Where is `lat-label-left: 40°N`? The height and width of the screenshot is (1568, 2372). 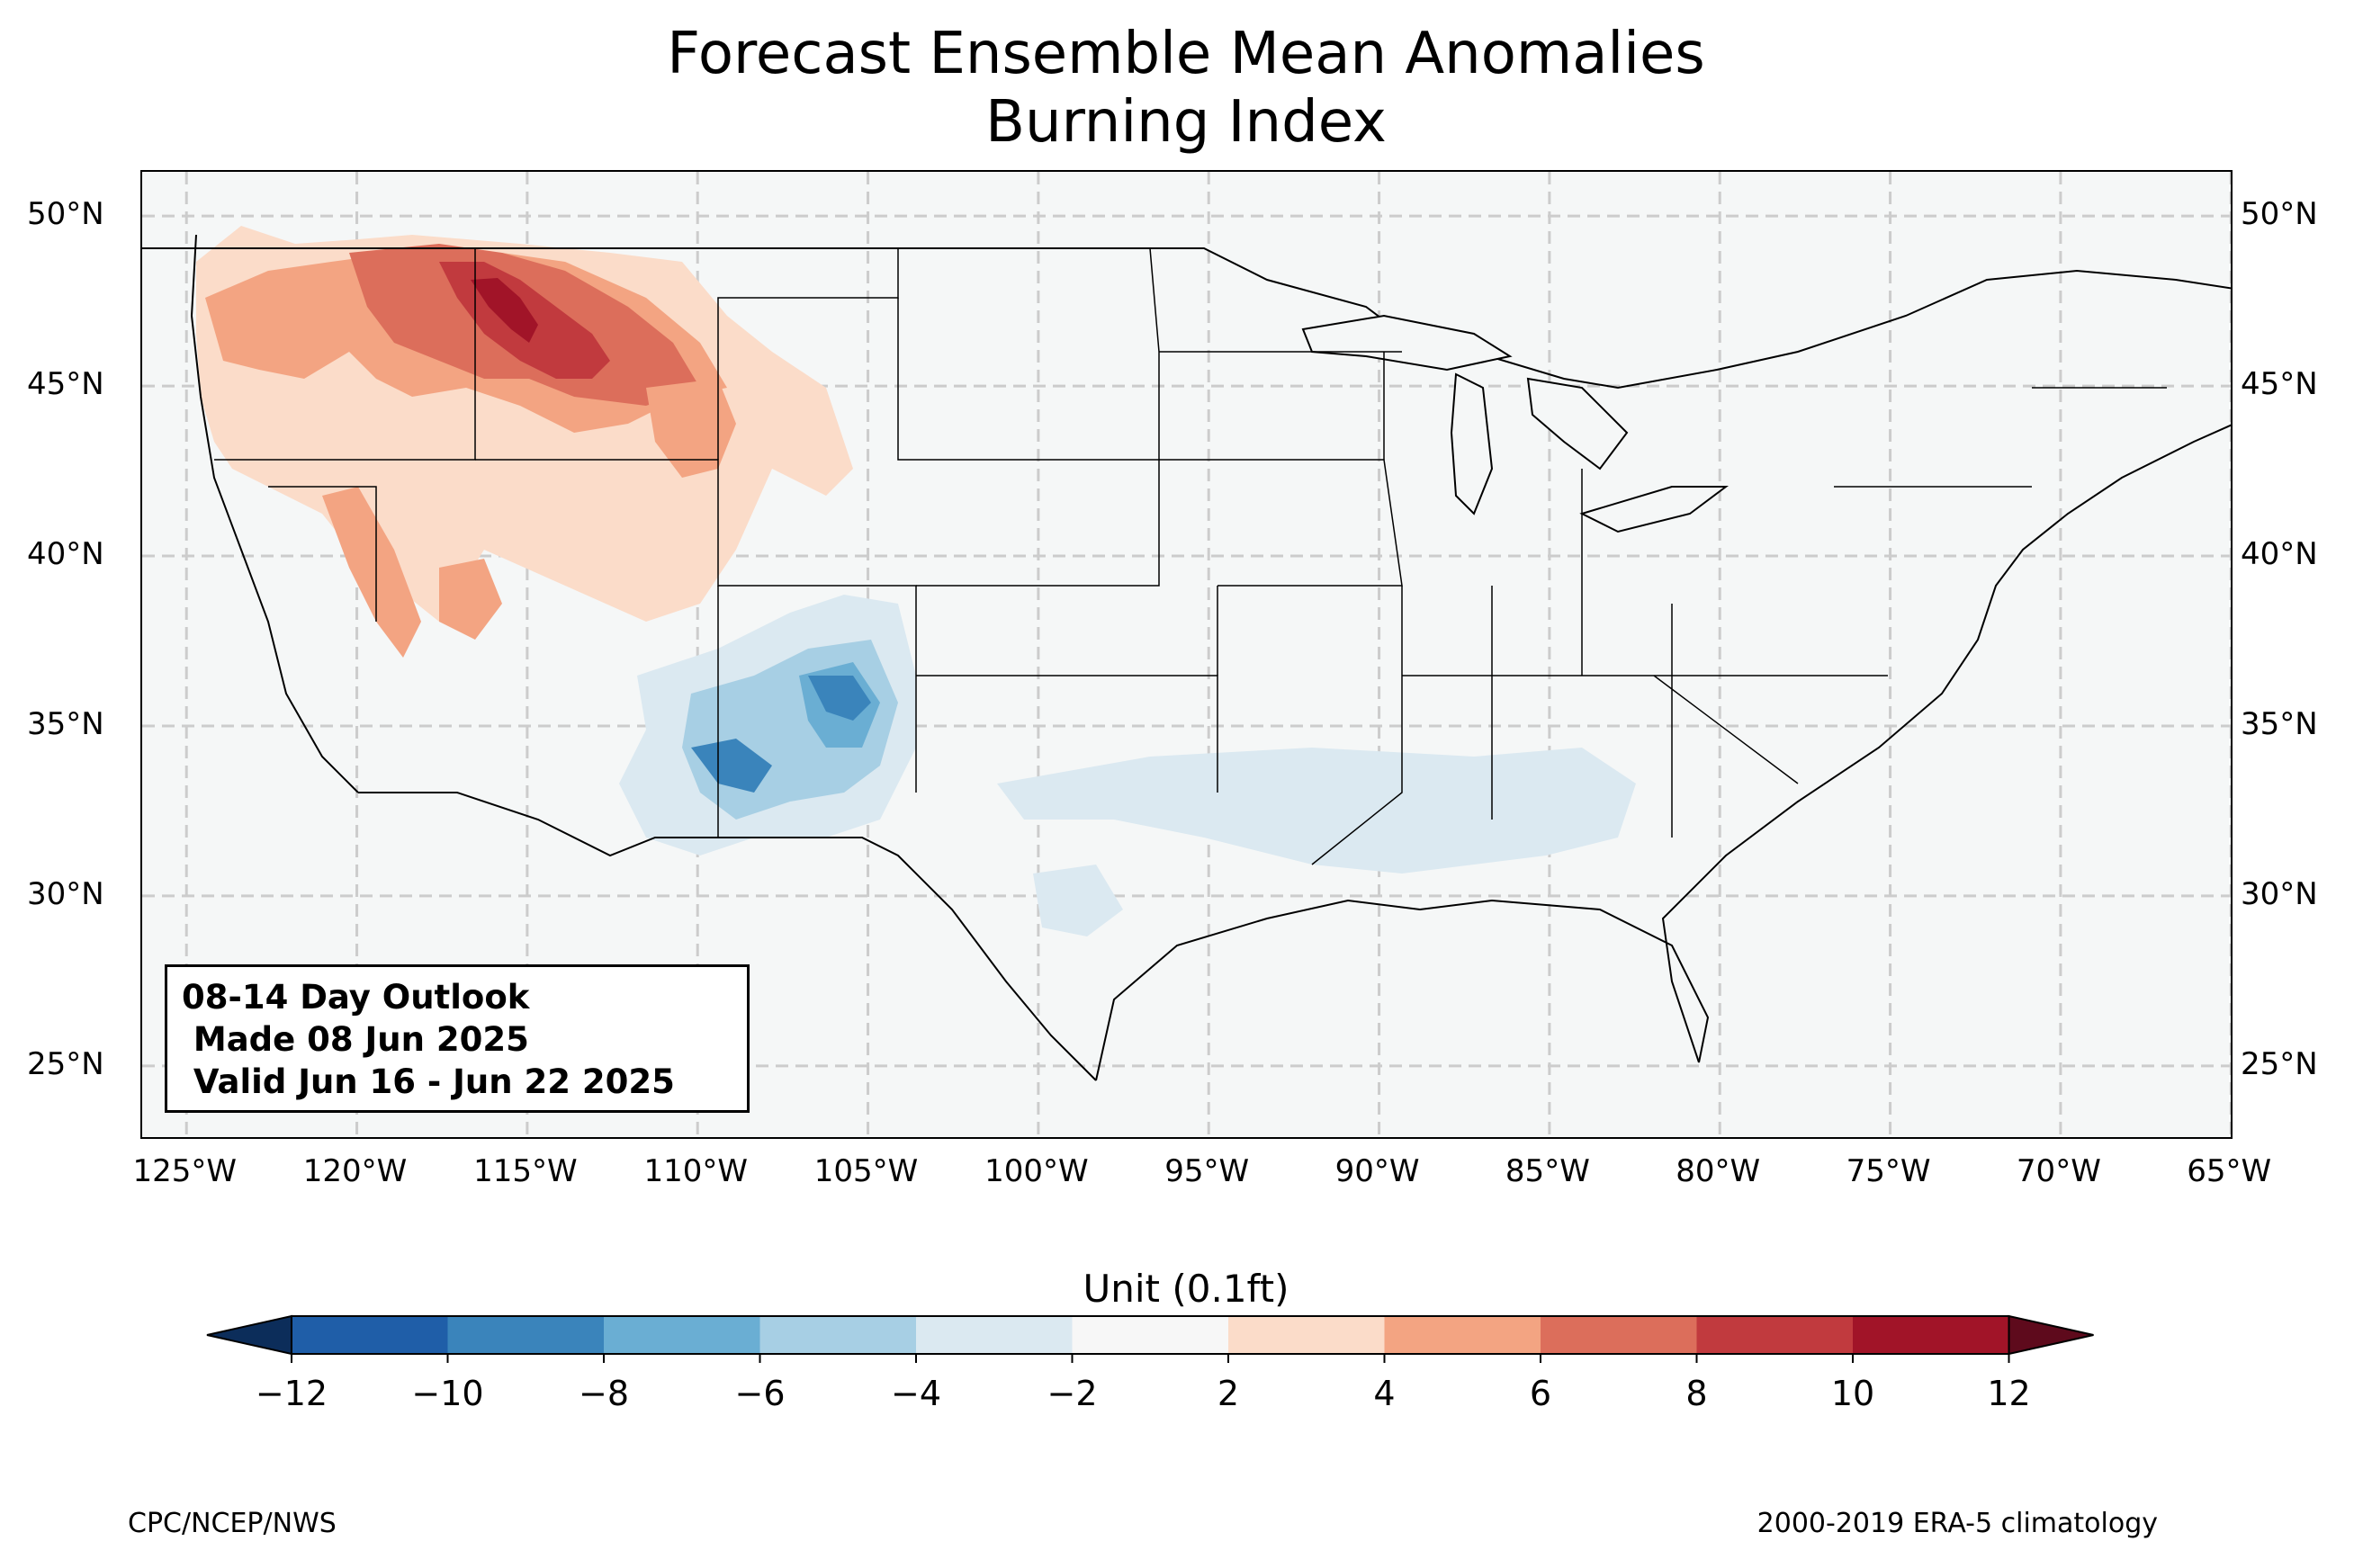
lat-label-left: 40°N is located at coordinates (65, 554).